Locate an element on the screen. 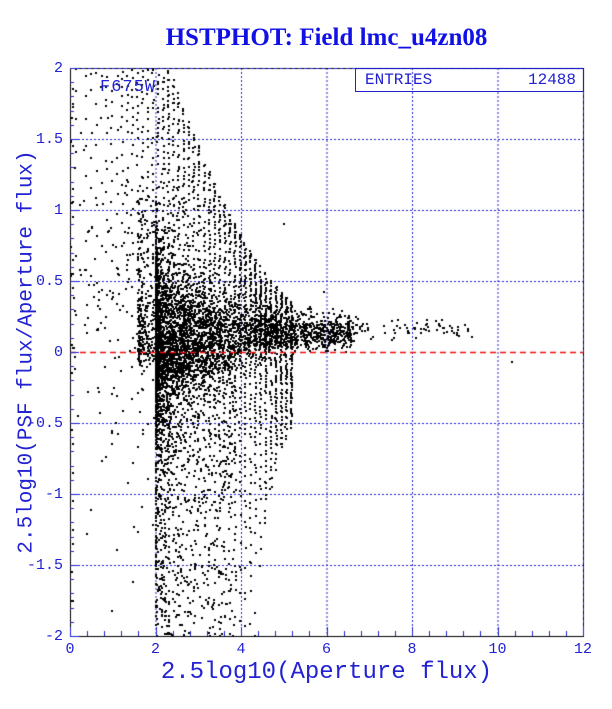 This screenshot has height=709, width=612. x-tick-label: 8 is located at coordinates (412, 649).